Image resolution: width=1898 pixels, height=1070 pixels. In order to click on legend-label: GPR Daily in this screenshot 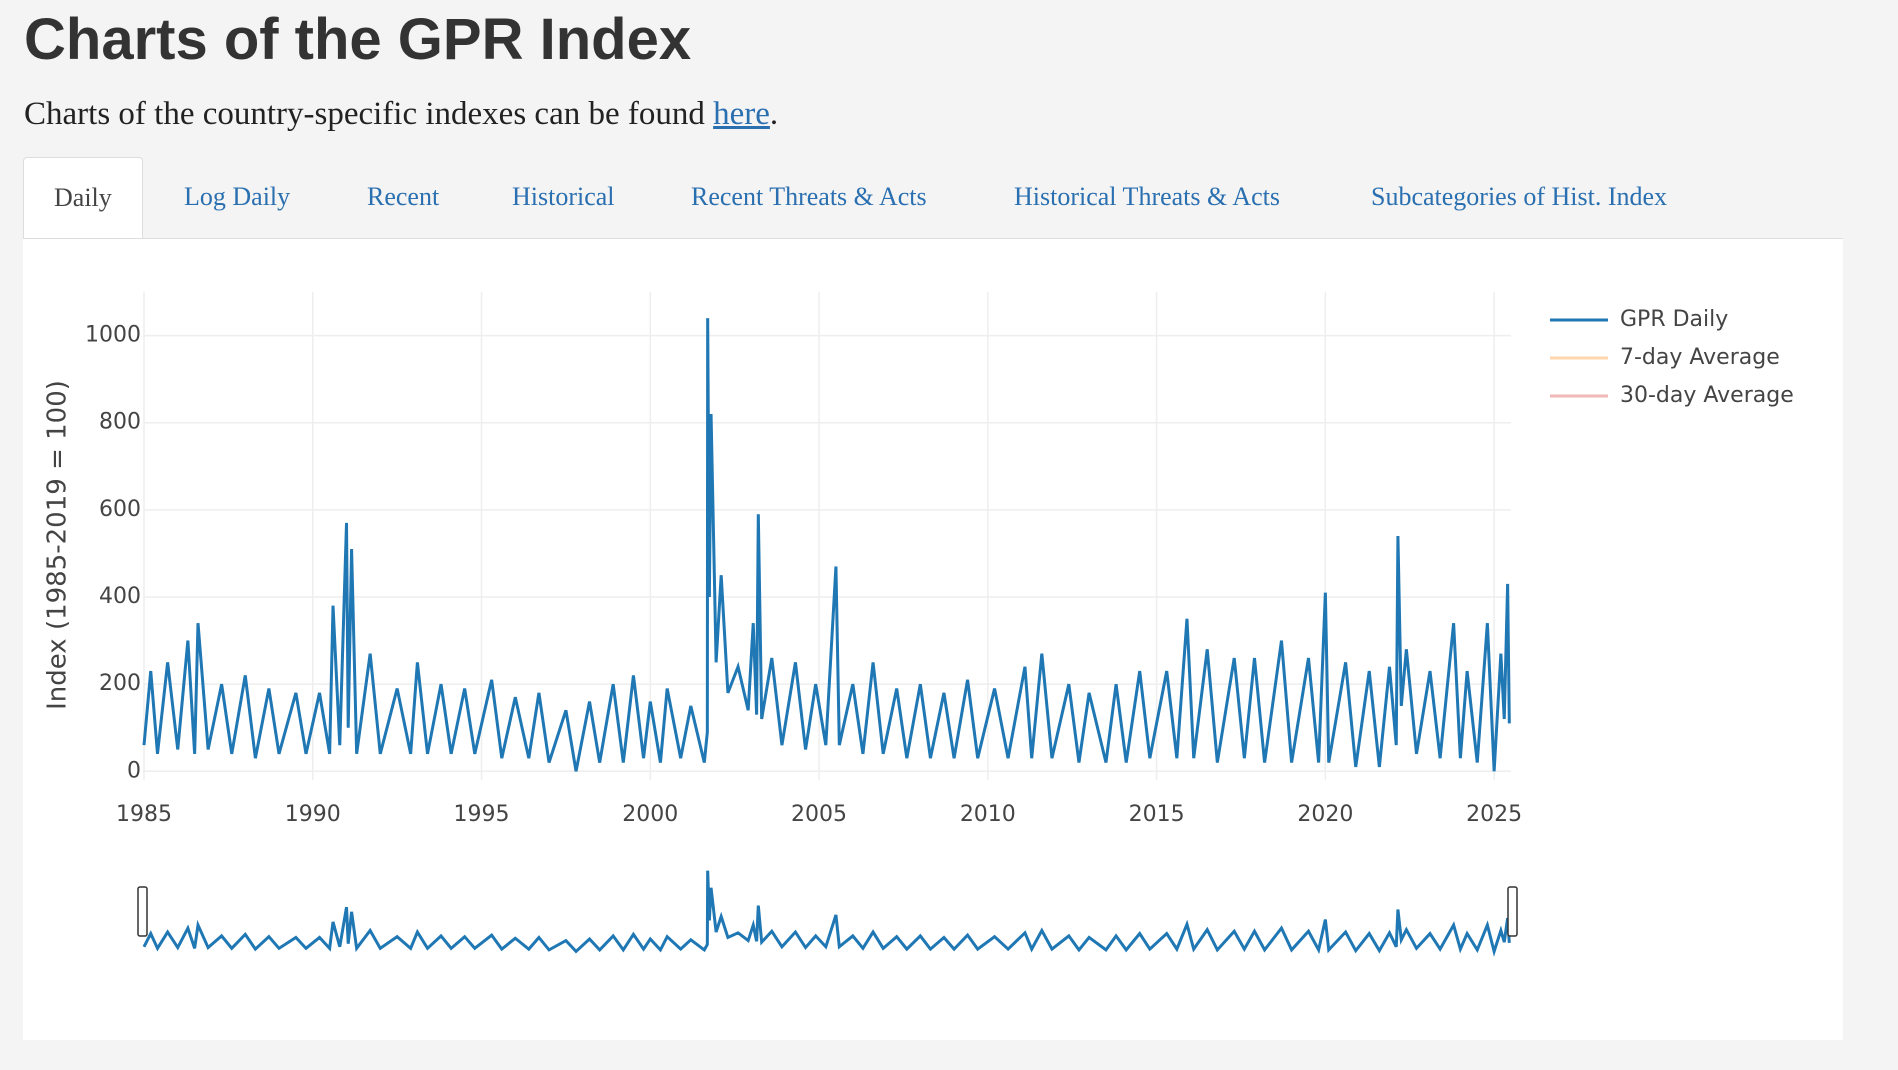, I will do `click(1674, 319)`.